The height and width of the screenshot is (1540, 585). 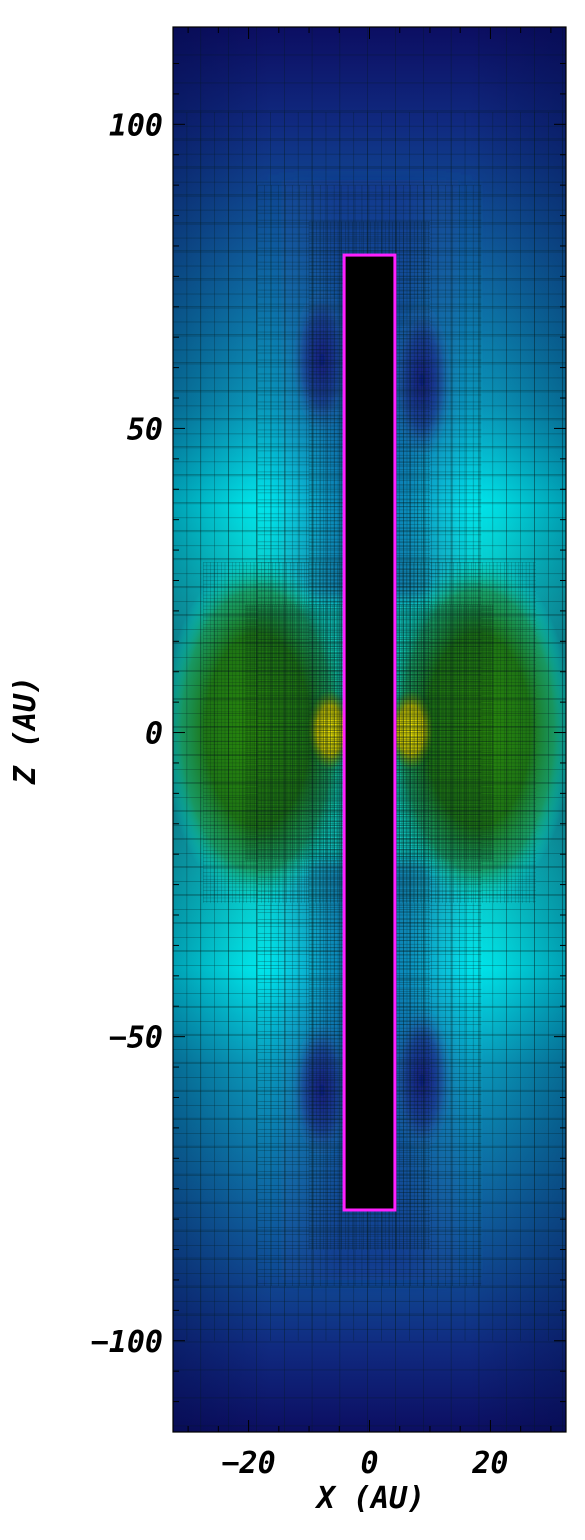 I want to click on x-tick-label: −20, so click(x=248, y=1463).